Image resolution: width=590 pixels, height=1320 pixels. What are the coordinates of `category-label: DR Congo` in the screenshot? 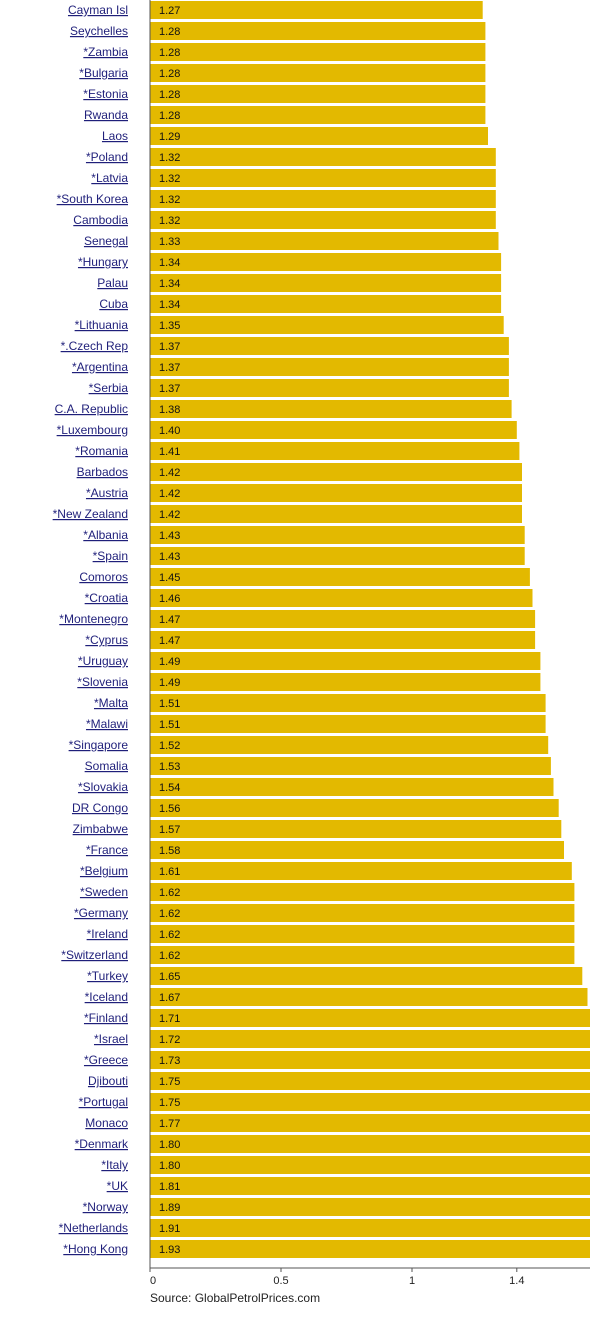 It's located at (100, 808).